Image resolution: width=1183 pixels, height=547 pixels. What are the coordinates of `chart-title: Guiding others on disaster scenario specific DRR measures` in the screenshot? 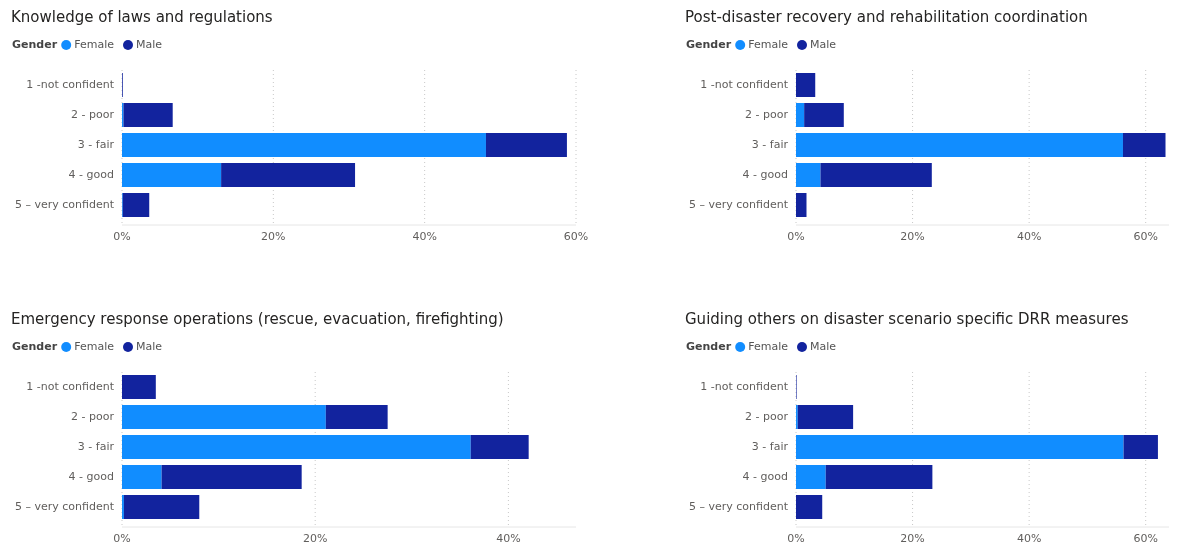 It's located at (907, 319).